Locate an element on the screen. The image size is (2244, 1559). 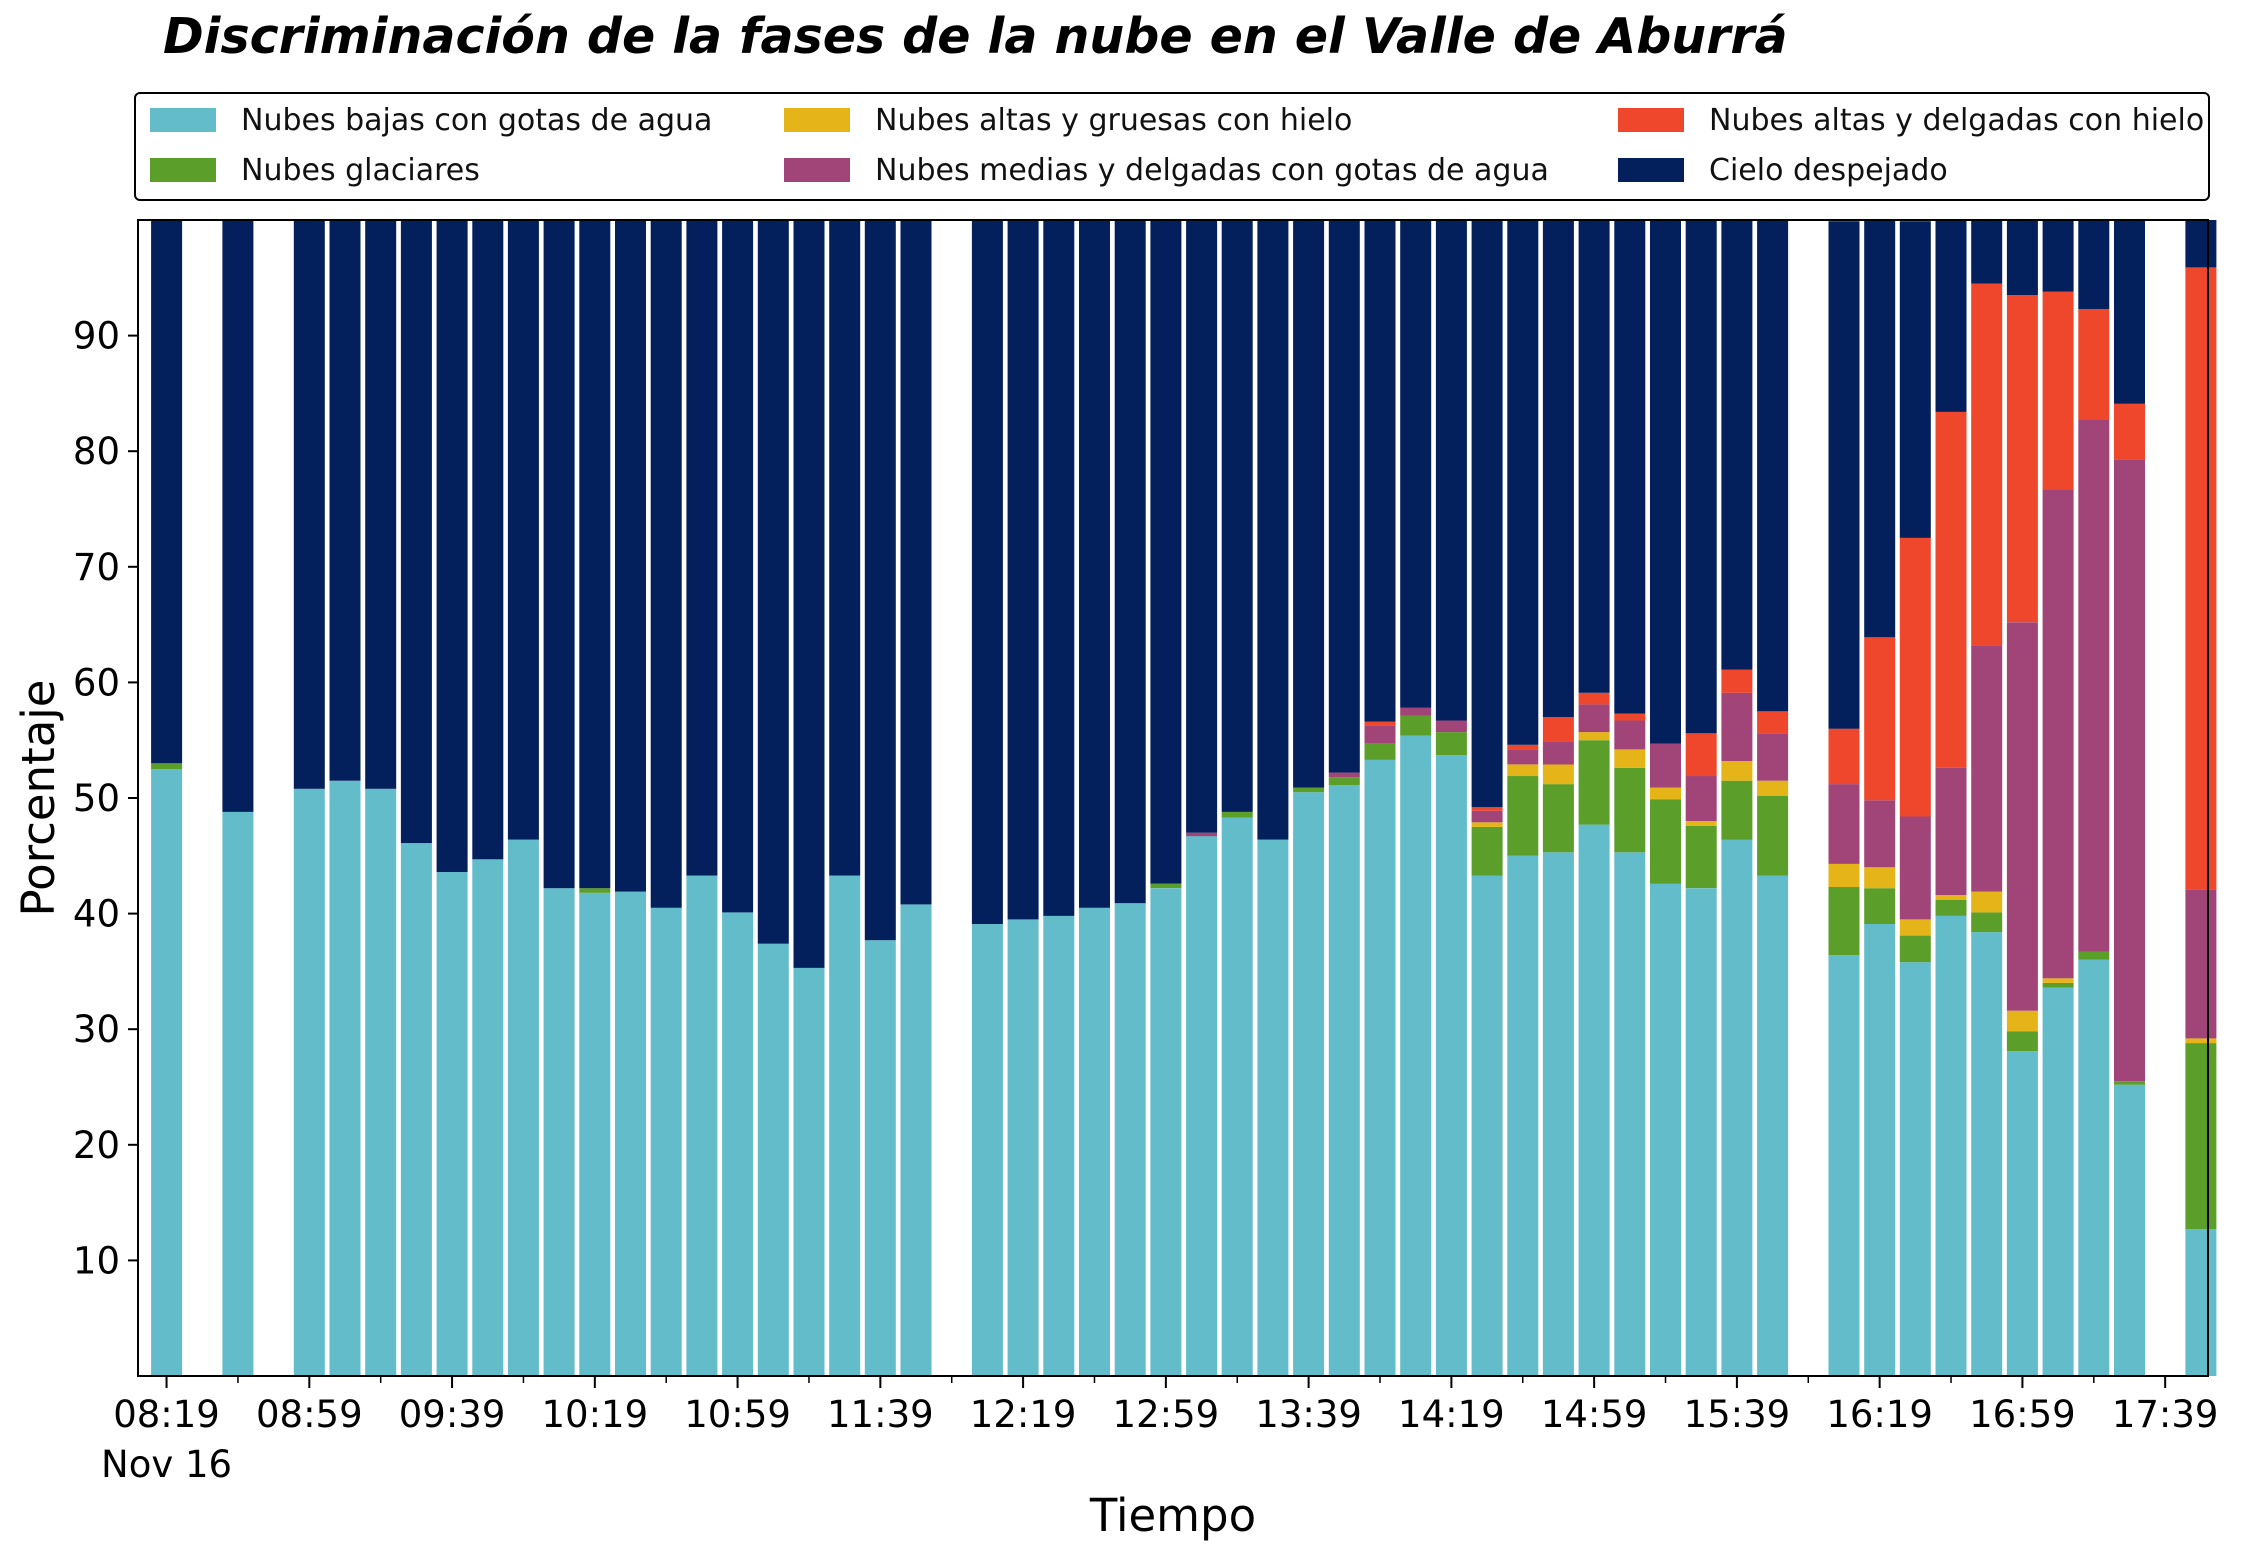
x-axis-label: Tiempo is located at coordinates (1172, 1515).